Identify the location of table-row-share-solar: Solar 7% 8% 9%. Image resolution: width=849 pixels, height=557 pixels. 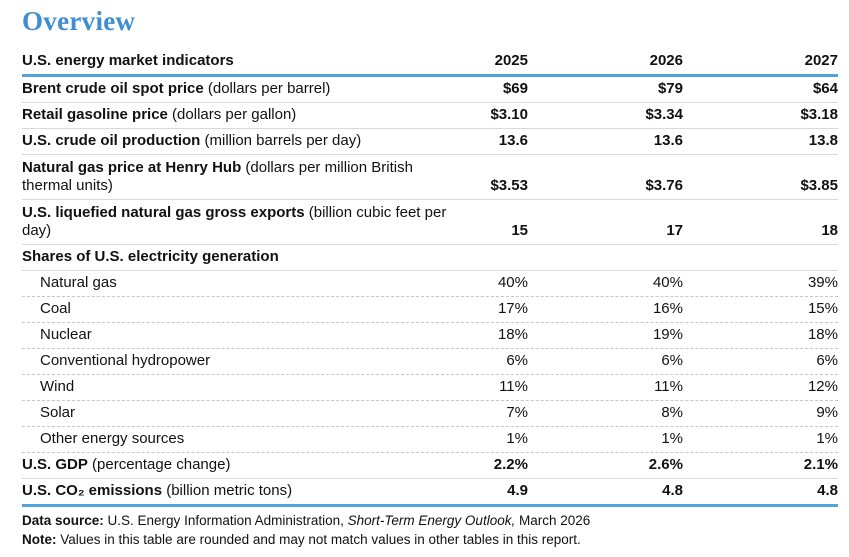
(430, 414).